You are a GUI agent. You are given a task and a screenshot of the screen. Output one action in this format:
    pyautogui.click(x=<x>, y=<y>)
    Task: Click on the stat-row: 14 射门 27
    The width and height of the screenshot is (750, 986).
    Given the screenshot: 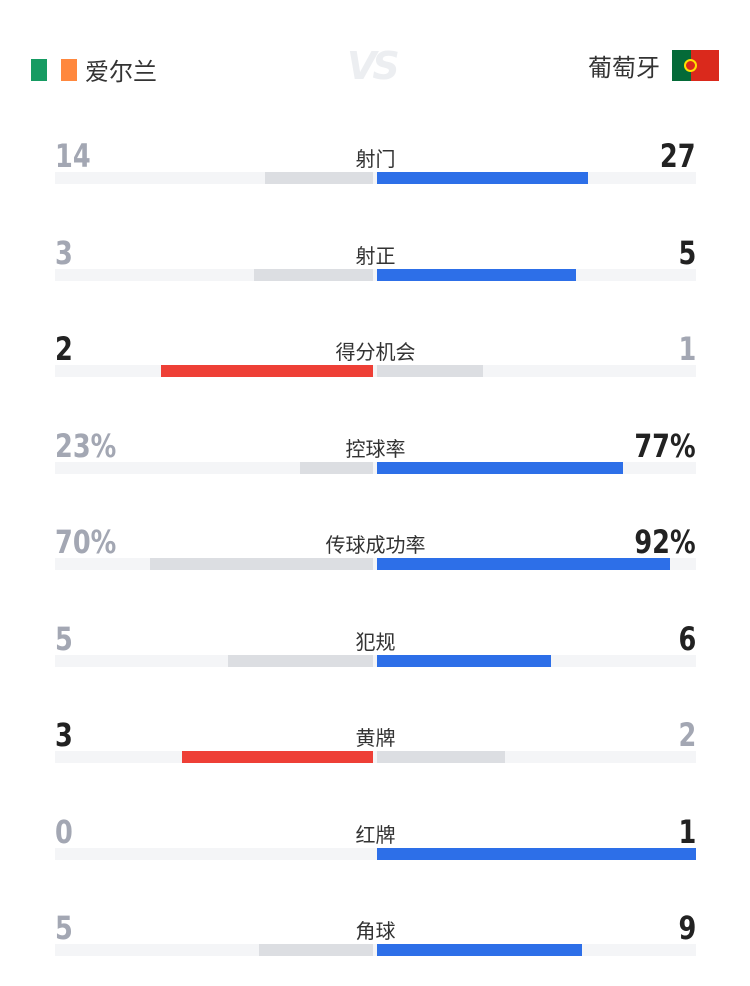 What is the action you would take?
    pyautogui.click(x=375, y=170)
    